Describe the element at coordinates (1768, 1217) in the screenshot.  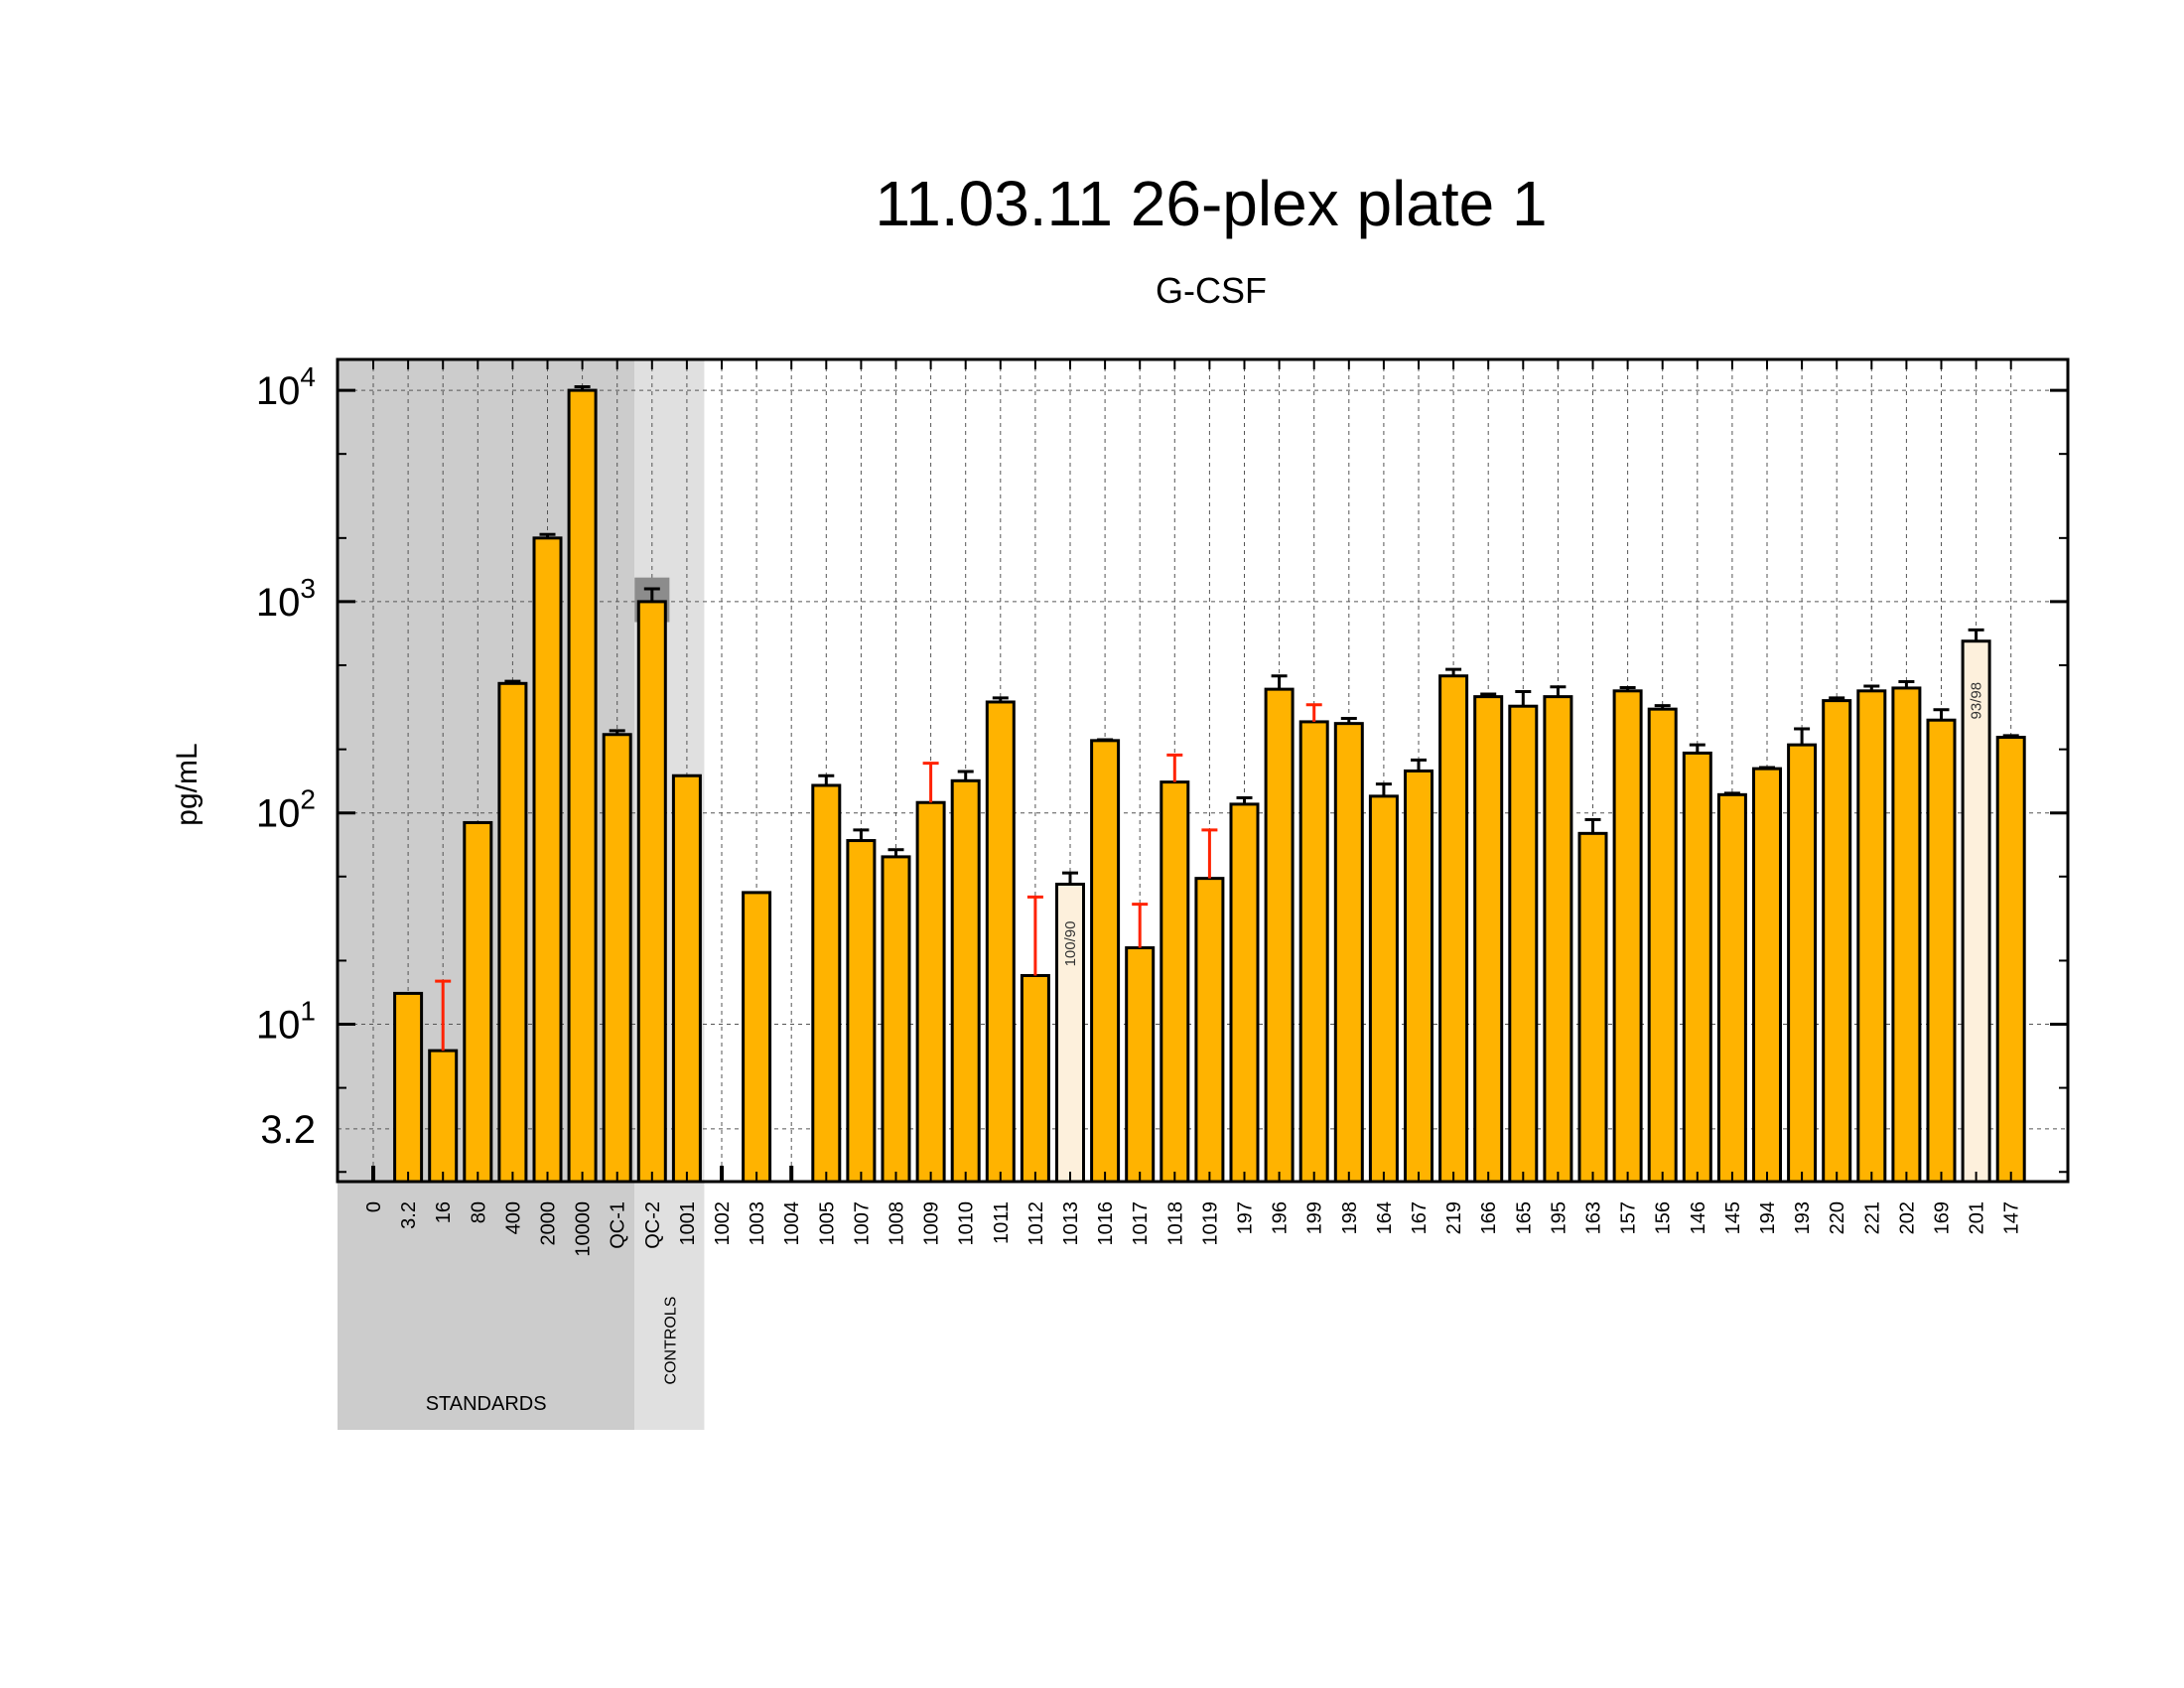
I see `x-tick-label: 194` at that location.